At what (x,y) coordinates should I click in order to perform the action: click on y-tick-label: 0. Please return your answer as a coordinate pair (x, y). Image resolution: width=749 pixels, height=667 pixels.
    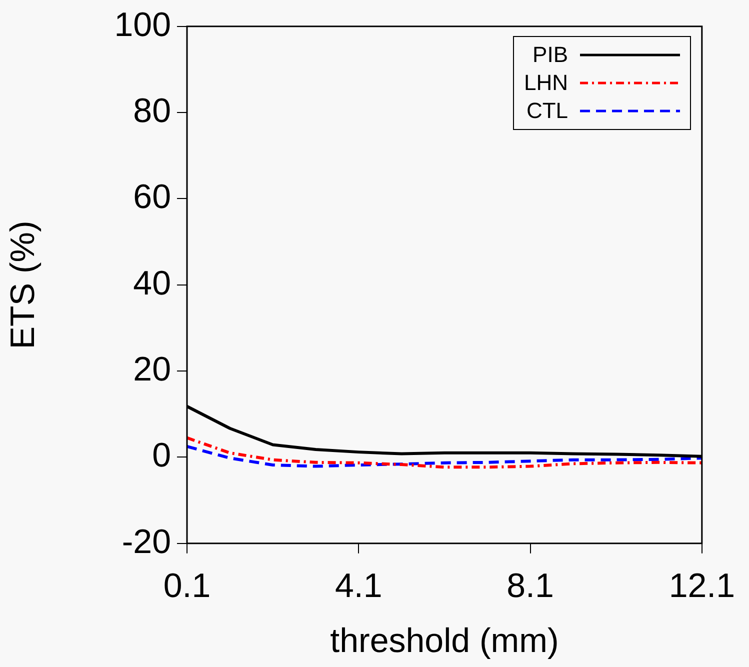
    Looking at the image, I should click on (161, 455).